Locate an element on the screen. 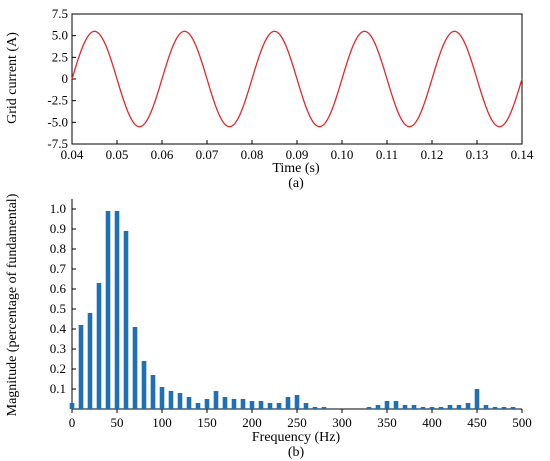 This screenshot has width=550, height=461. chart-a-x-tick-label: 0.13 is located at coordinates (477, 154).